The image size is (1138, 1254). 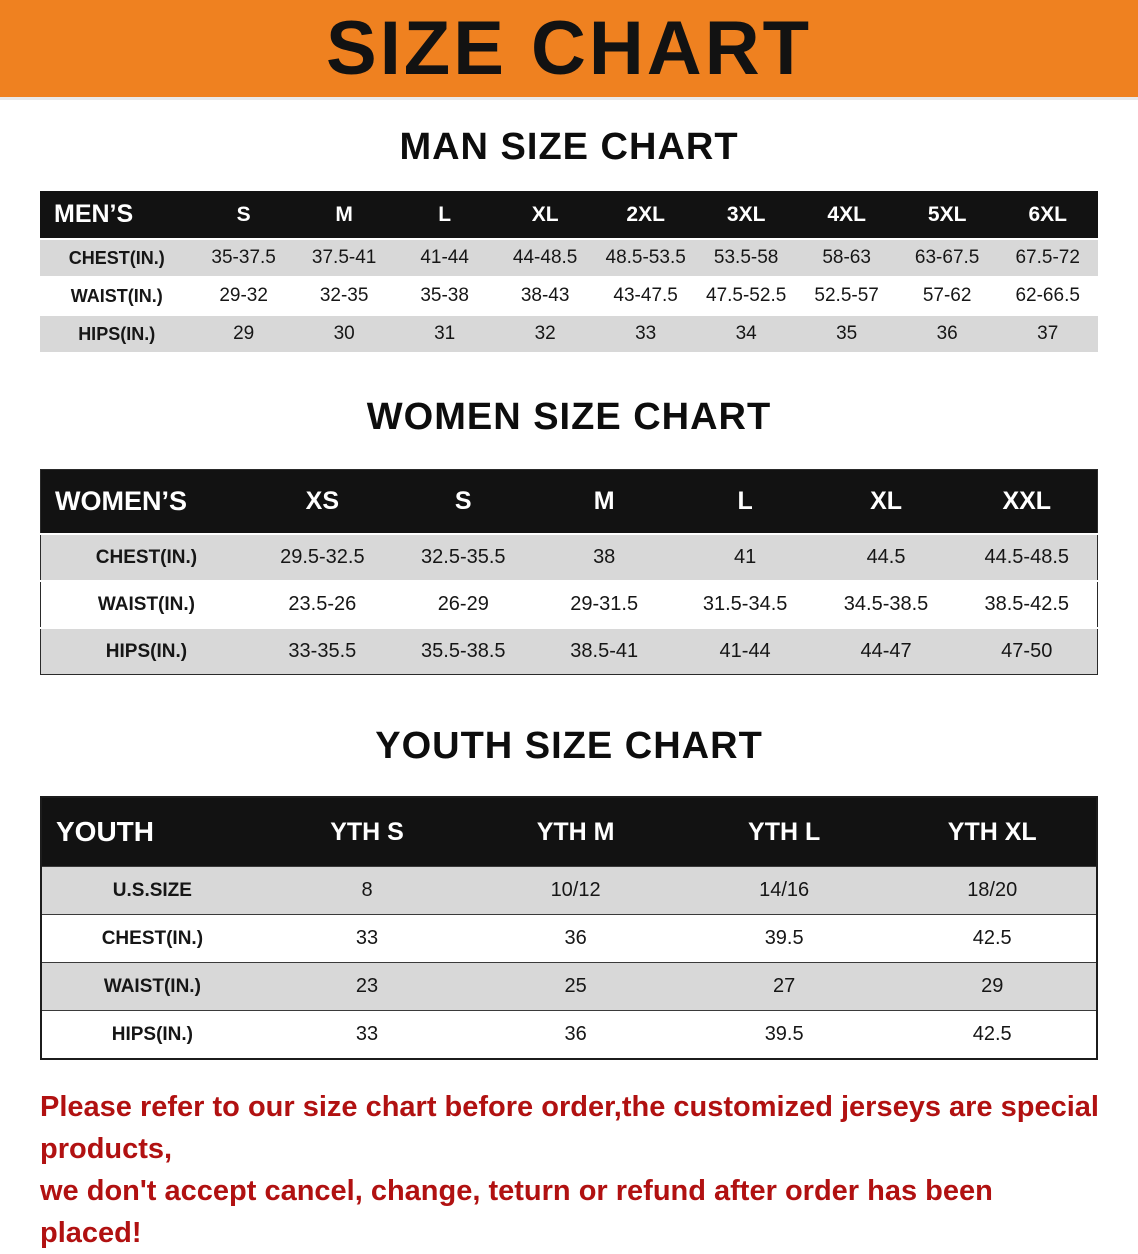 I want to click on size-value: 32.5-35.5, so click(x=463, y=557).